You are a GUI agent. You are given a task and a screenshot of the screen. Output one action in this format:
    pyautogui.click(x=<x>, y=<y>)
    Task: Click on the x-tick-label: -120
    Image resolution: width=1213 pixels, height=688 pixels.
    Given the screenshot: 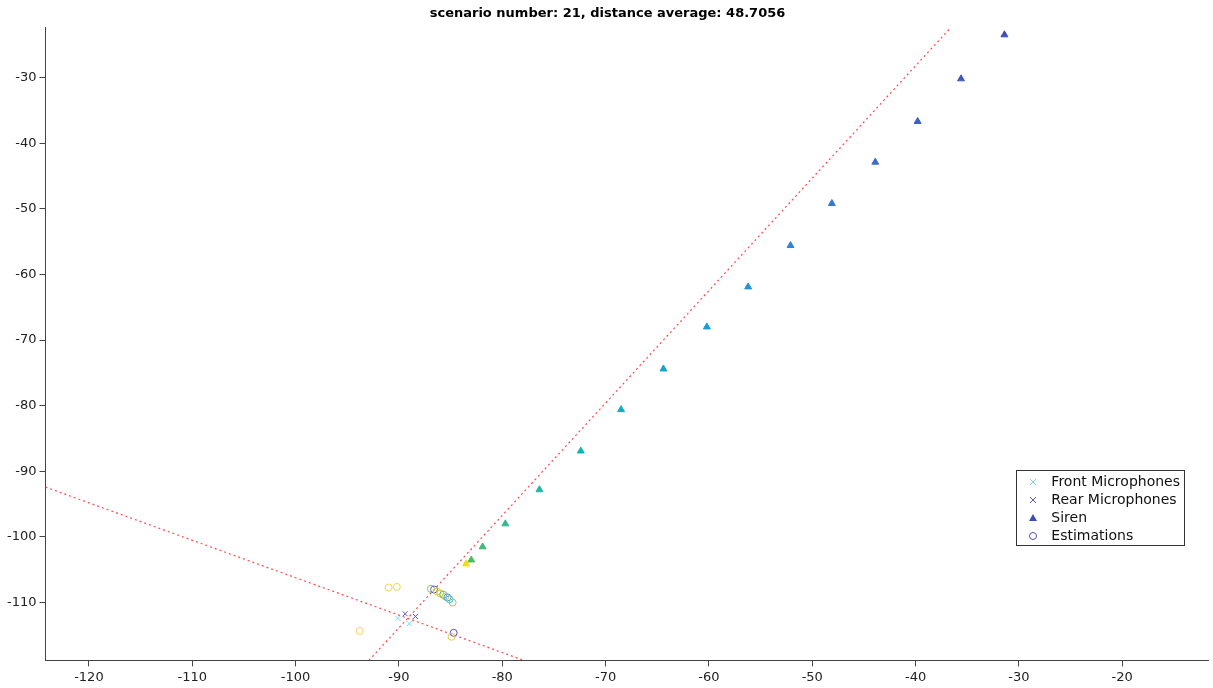 What is the action you would take?
    pyautogui.click(x=89, y=676)
    